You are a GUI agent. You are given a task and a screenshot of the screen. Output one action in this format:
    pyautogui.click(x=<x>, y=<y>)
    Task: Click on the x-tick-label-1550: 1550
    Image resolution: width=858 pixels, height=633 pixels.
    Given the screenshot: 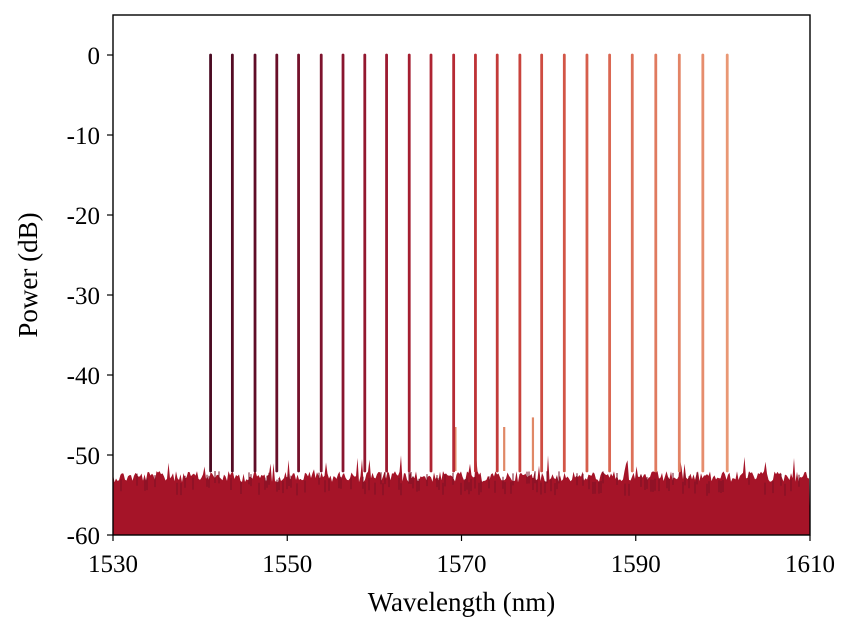 What is the action you would take?
    pyautogui.click(x=287, y=564)
    